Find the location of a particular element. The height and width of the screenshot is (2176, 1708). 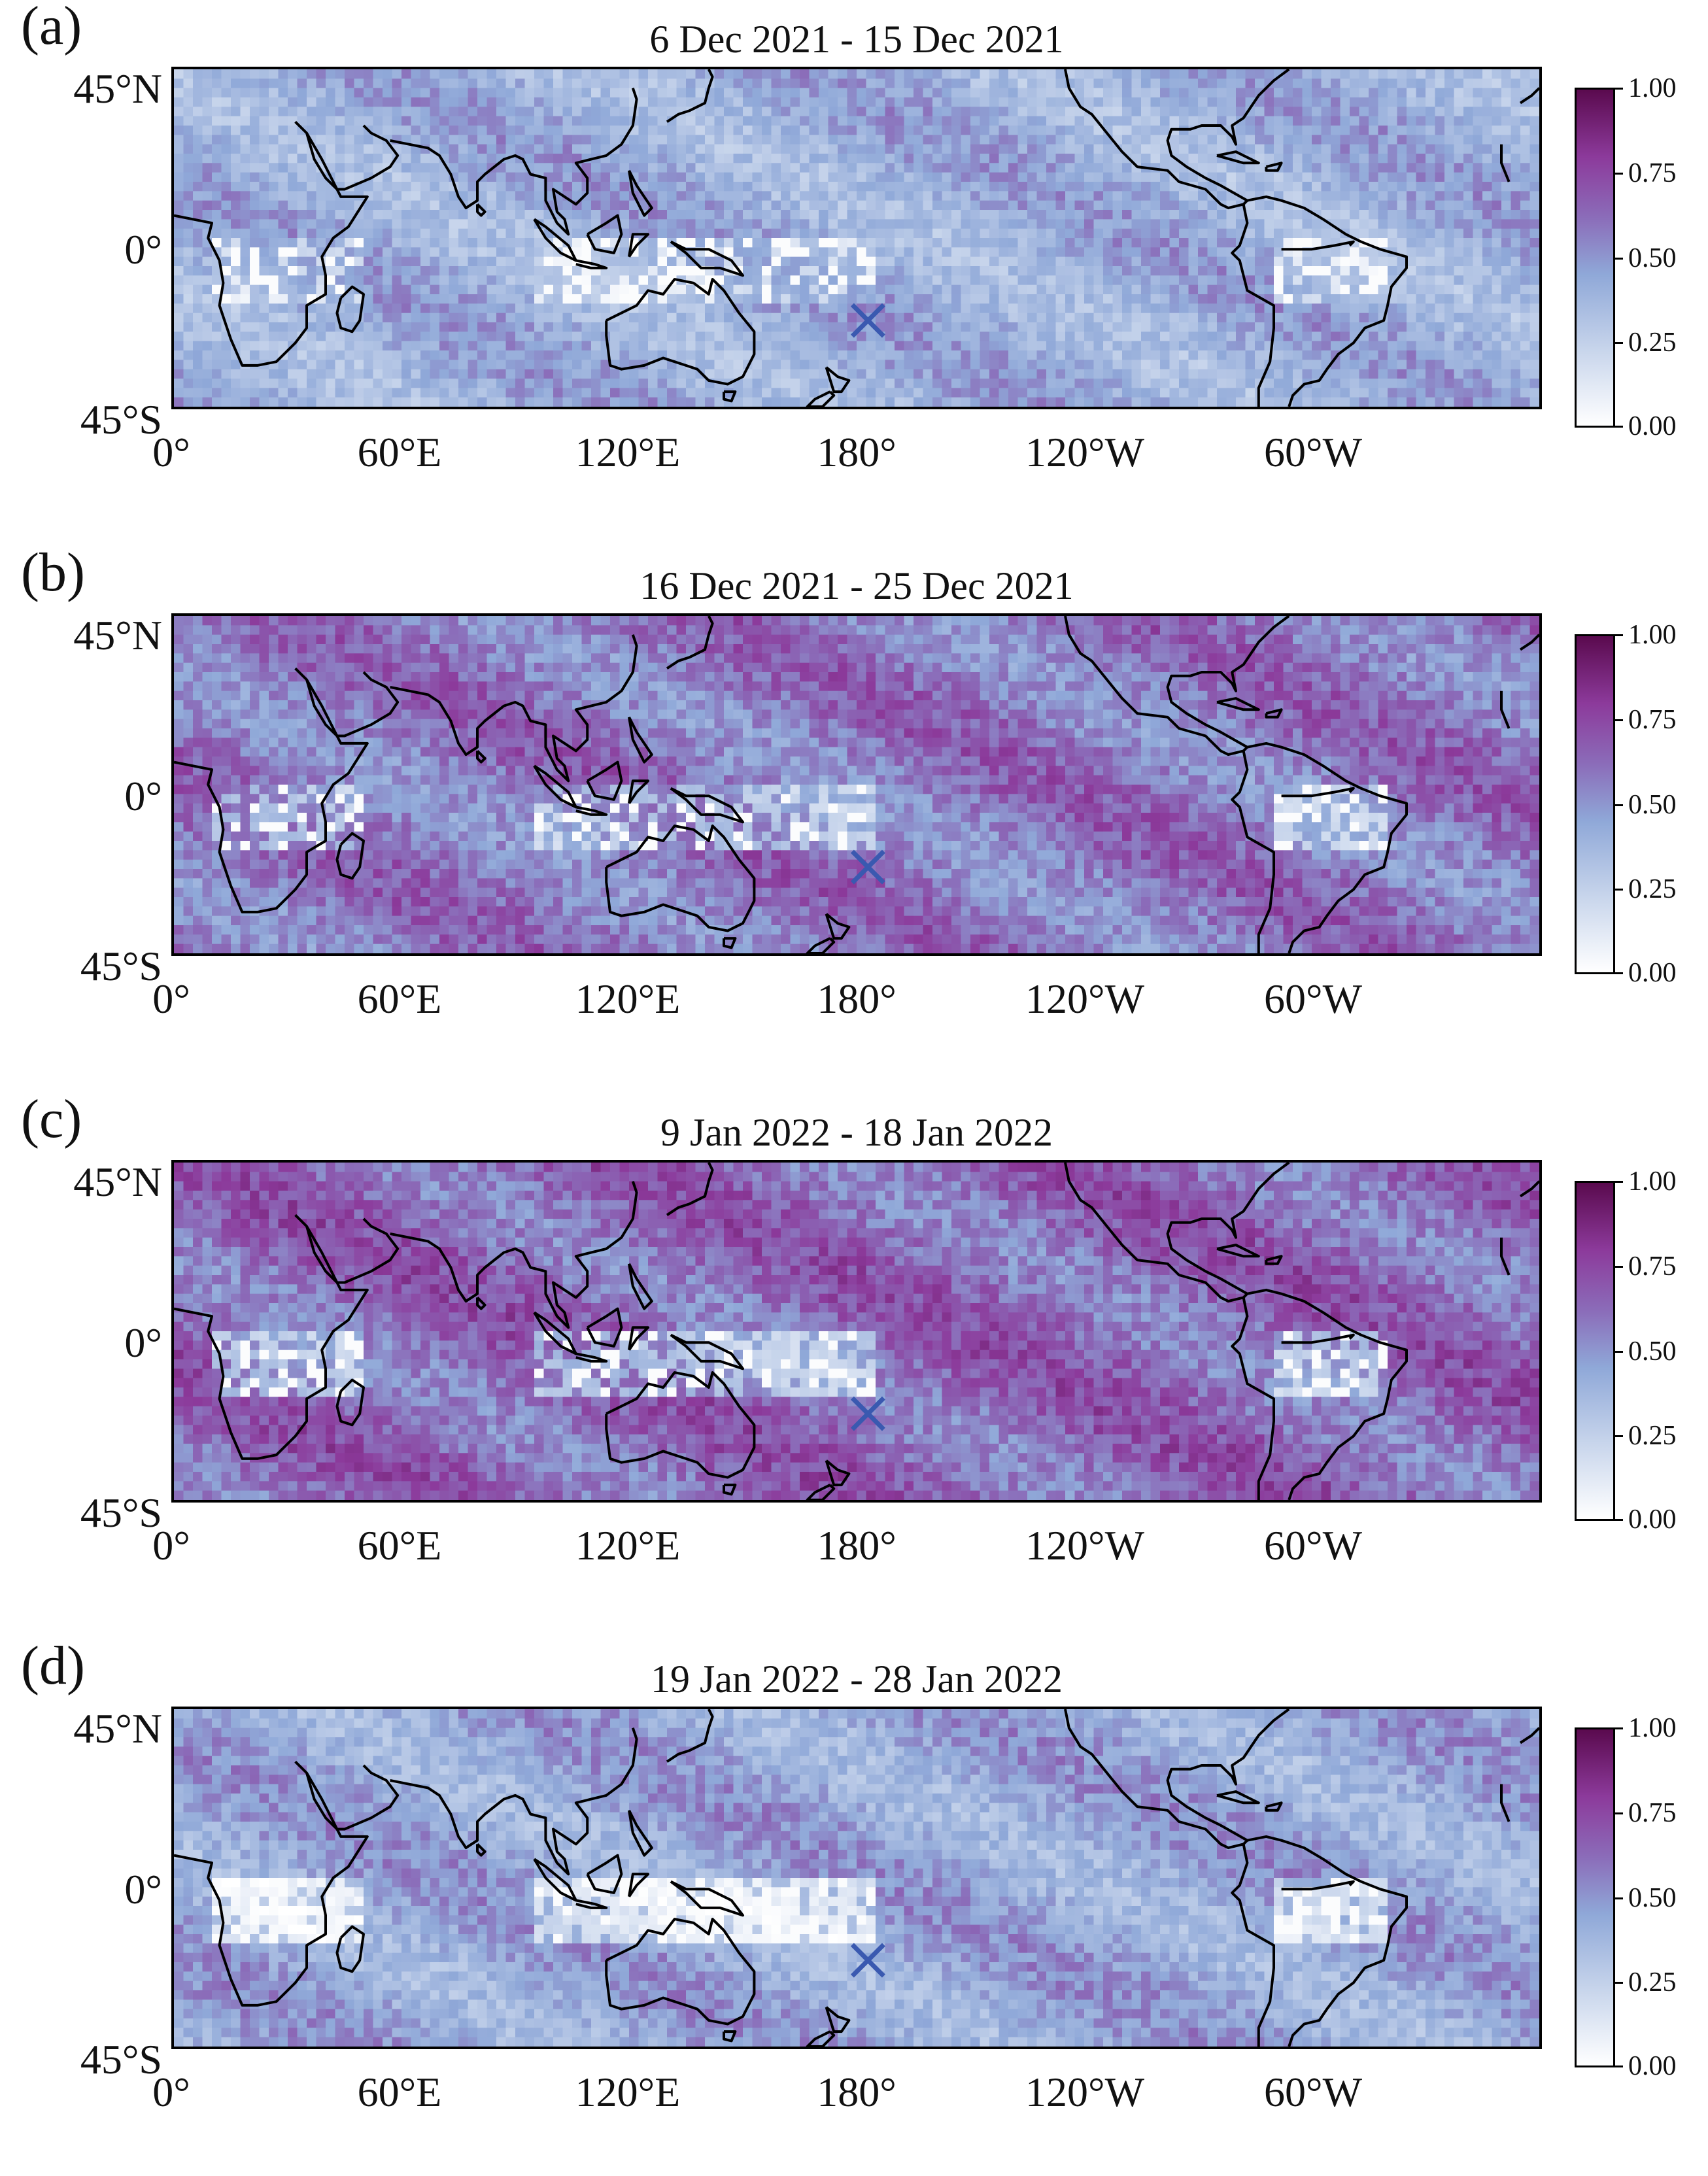

panel-title: 16 Dec 2021 - 25 Dec 2021 is located at coordinates (856, 585).